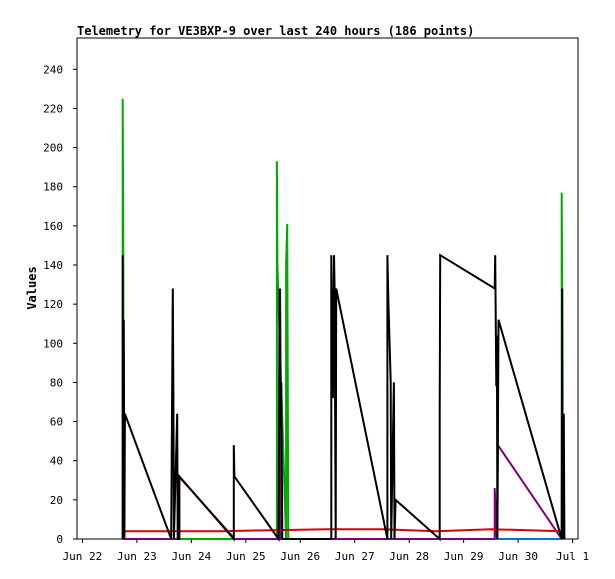 The height and width of the screenshot is (579, 615). What do you see at coordinates (572, 556) in the screenshot?
I see `x-tick-label: Jul 1` at bounding box center [572, 556].